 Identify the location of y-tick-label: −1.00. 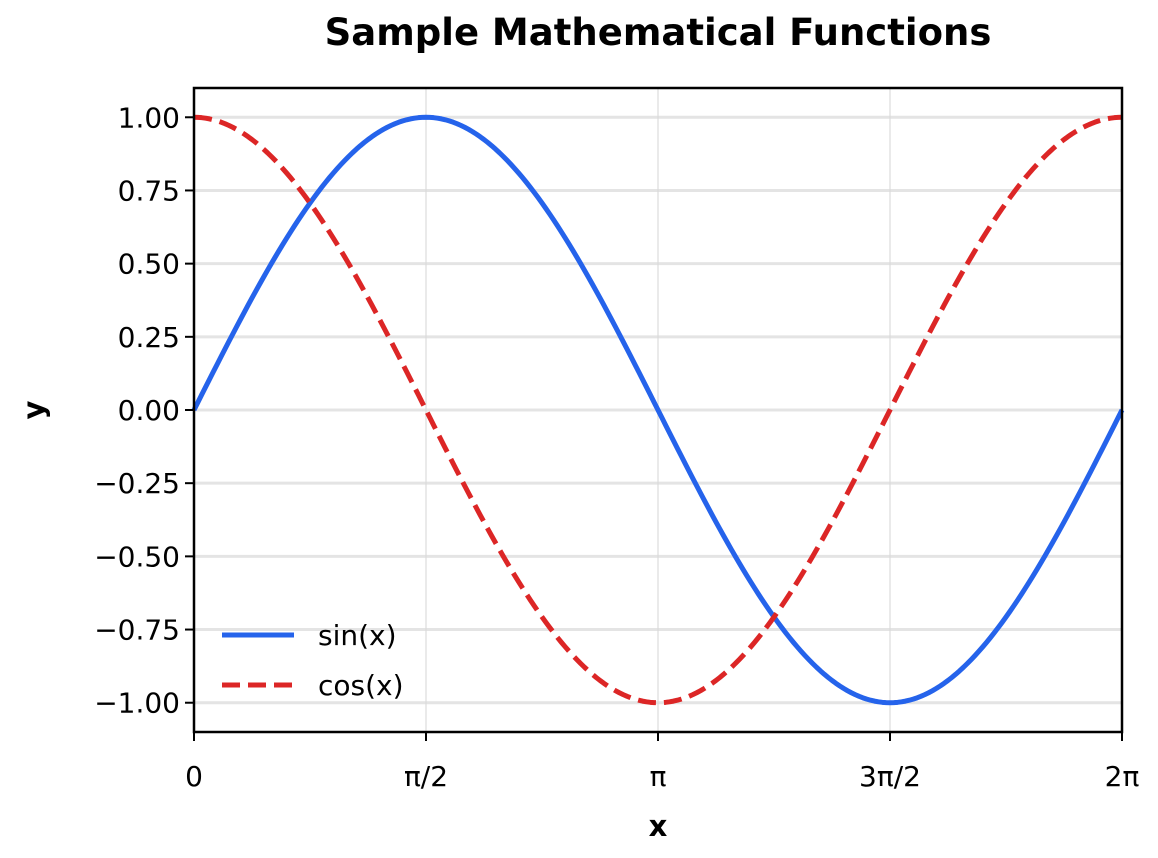
(137, 703).